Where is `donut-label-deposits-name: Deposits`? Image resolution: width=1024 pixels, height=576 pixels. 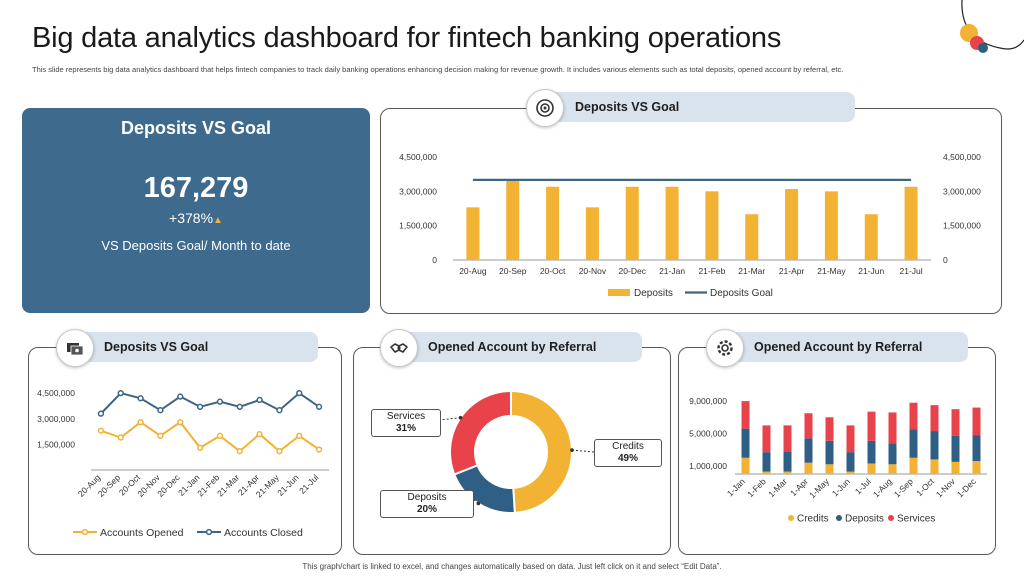
donut-label-deposits-name: Deposits is located at coordinates (427, 497).